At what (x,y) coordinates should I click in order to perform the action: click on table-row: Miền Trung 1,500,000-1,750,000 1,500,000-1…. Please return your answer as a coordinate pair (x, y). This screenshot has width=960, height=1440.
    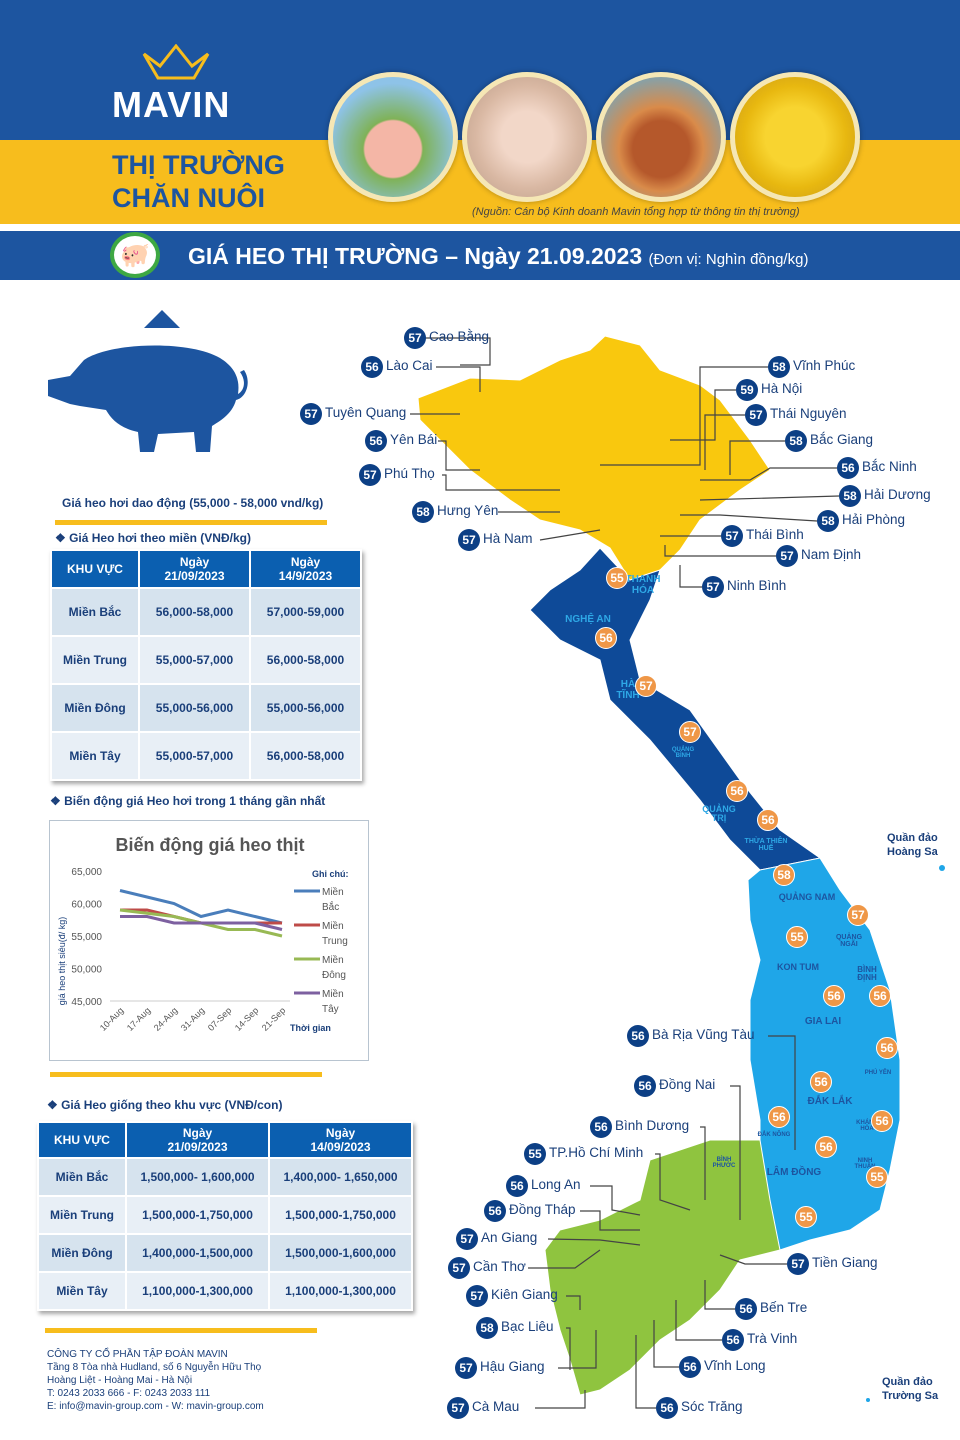
    Looking at the image, I should click on (225, 1215).